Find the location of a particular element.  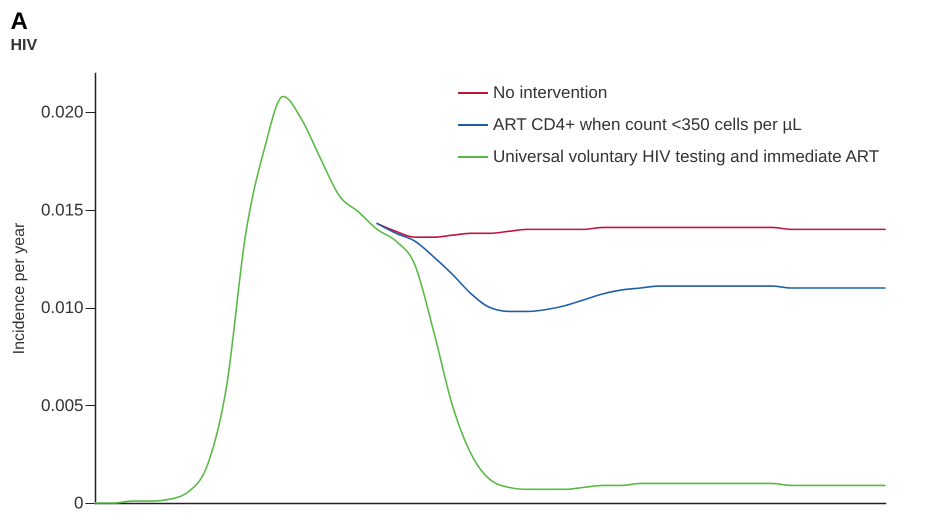

legend-label: Universal voluntary HIV testing and immediate ART is located at coordinates (686, 156).